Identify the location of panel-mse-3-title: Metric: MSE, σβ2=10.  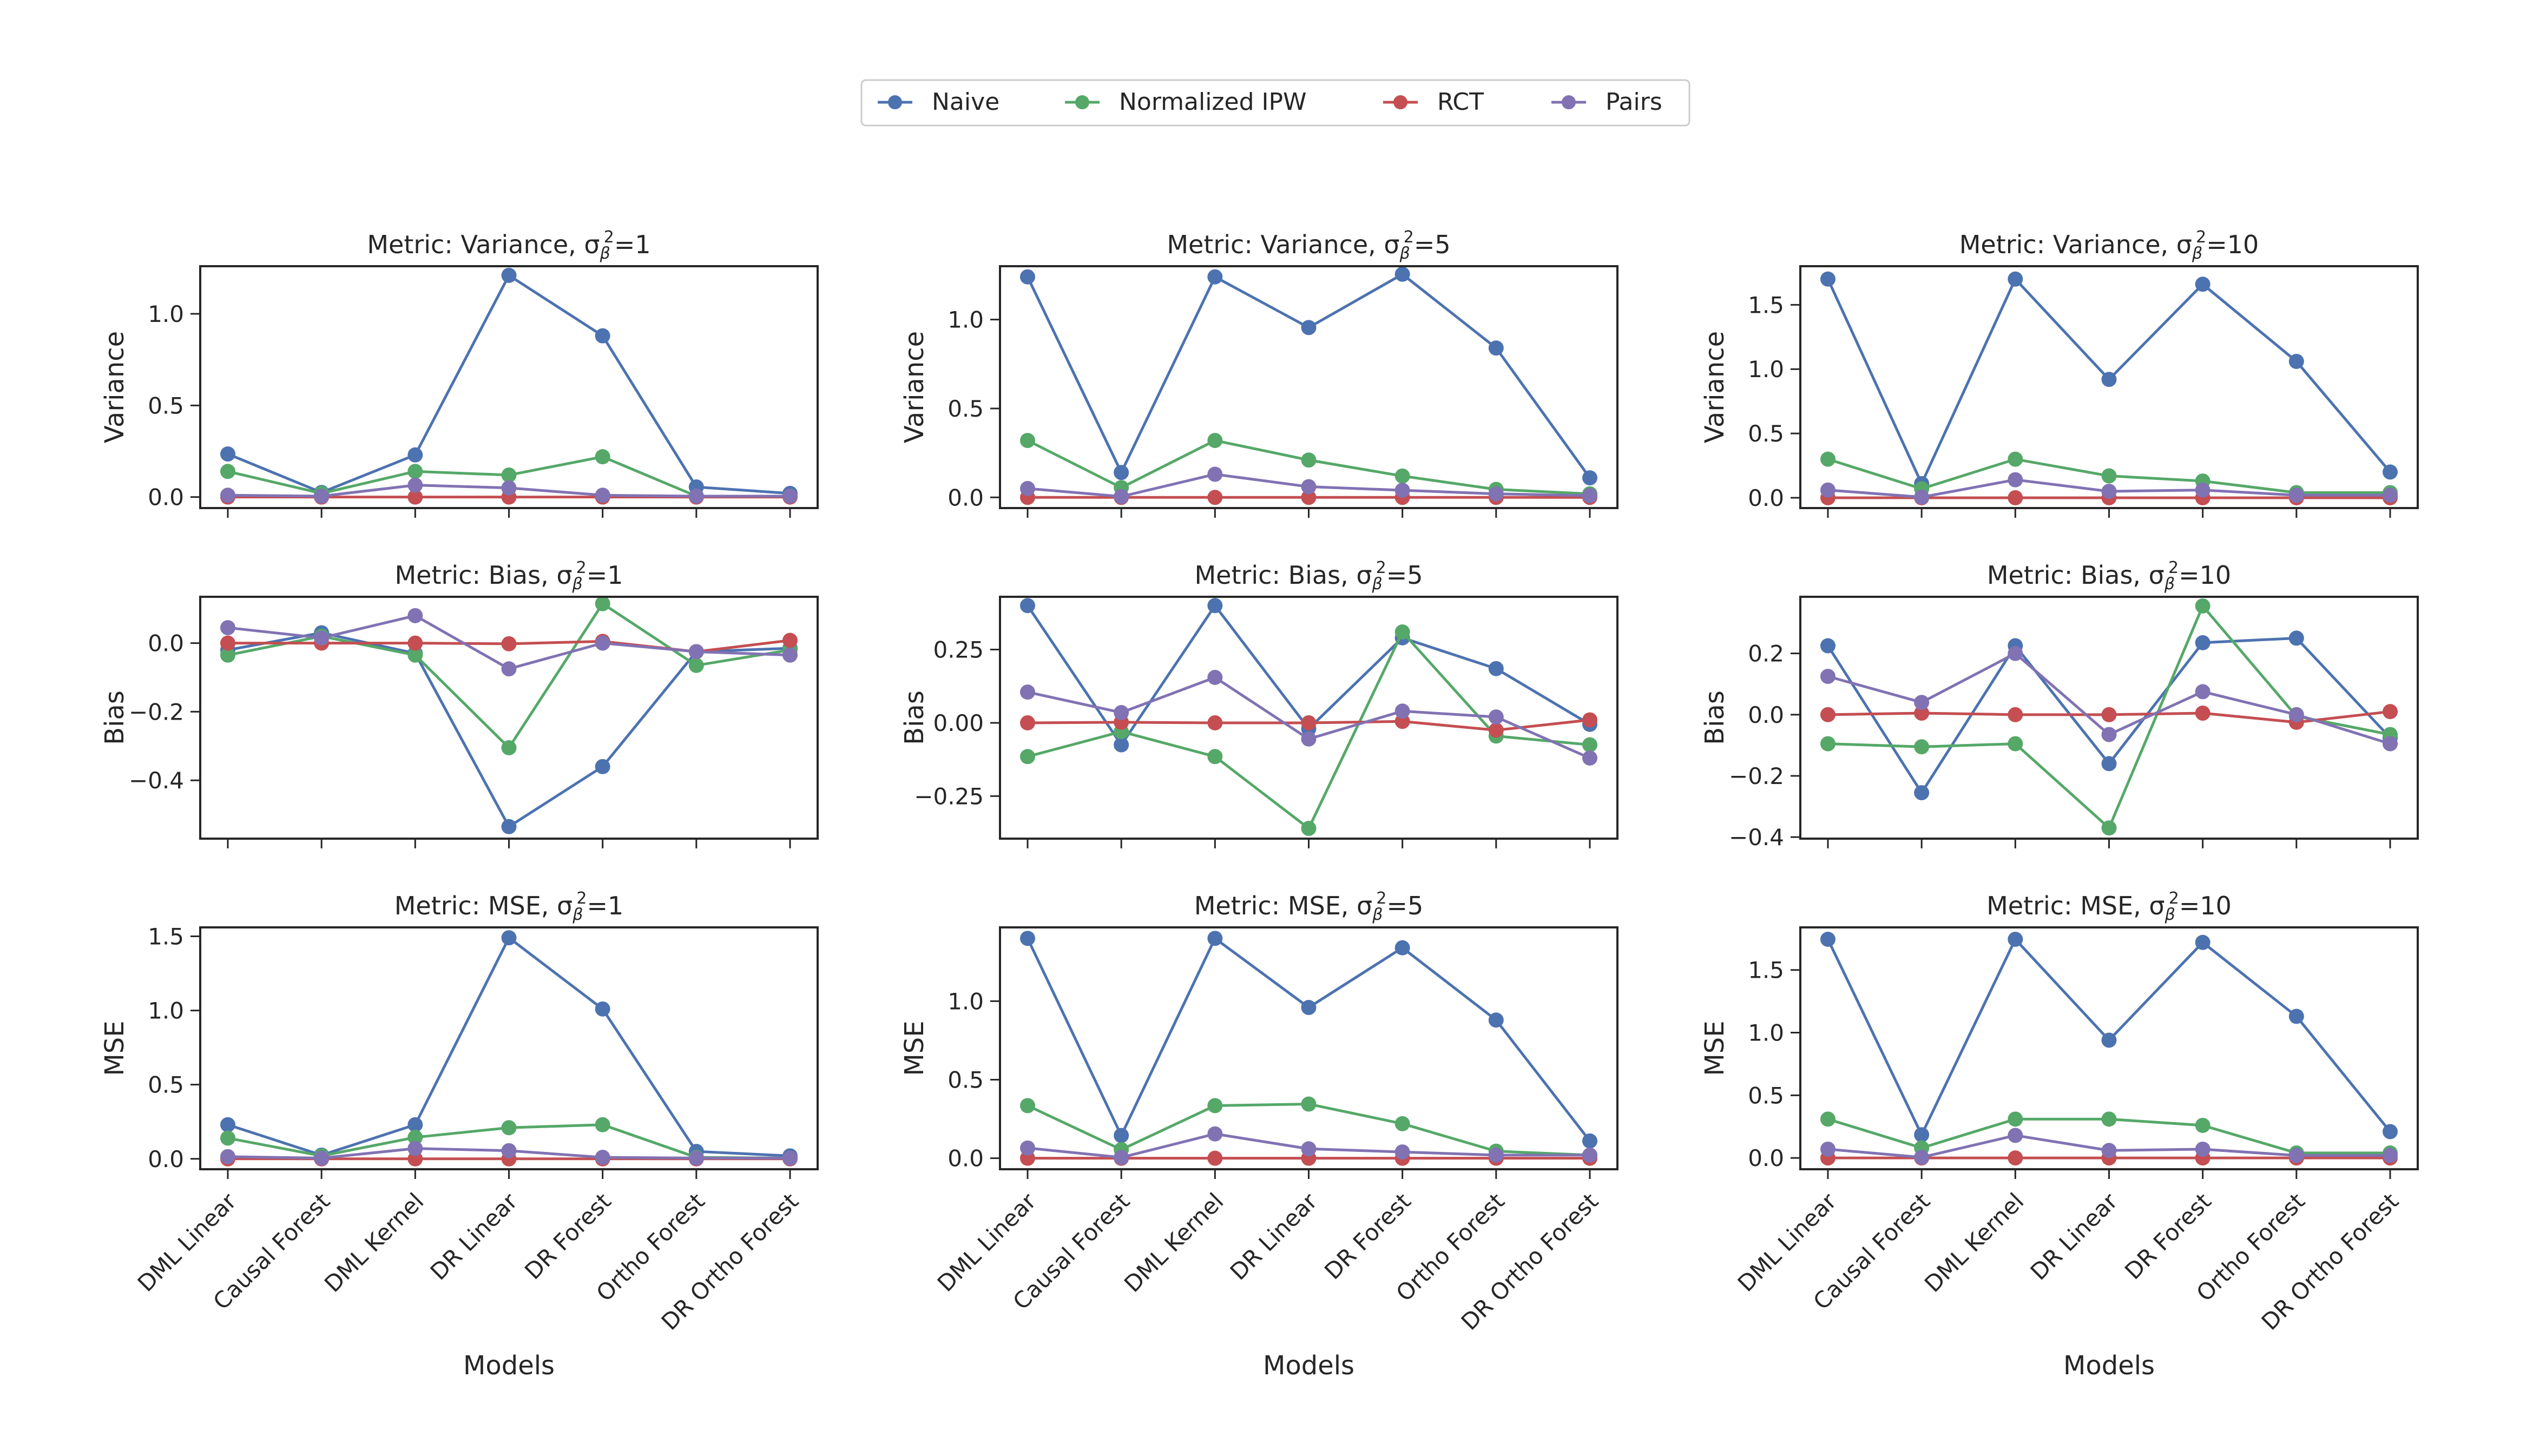
(2109, 906).